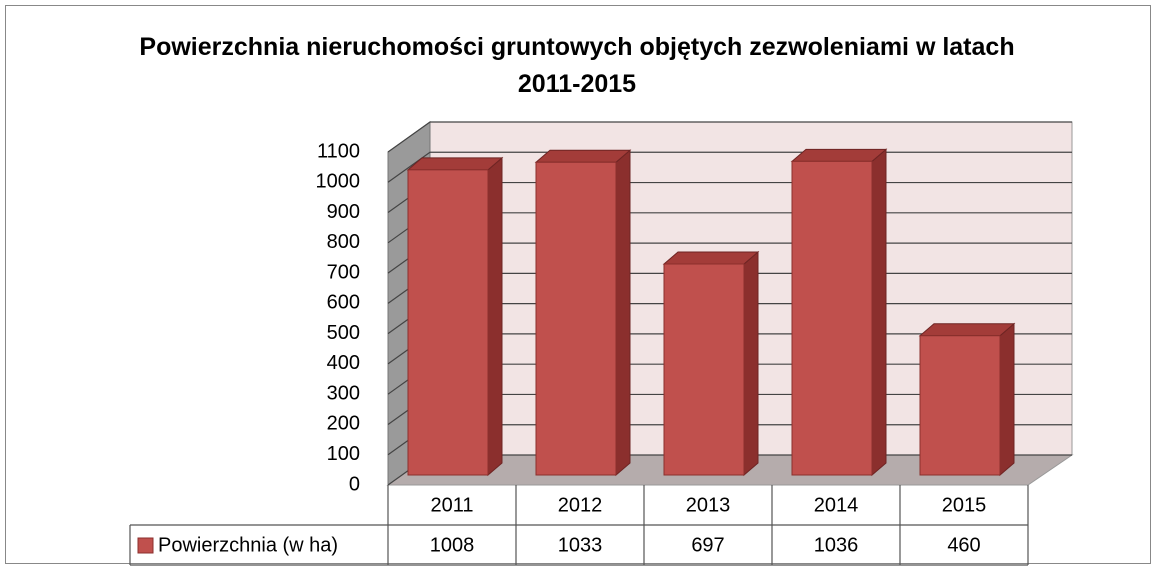 The image size is (1157, 569). What do you see at coordinates (451, 505) in the screenshot?
I see `x-tick-label: 2011` at bounding box center [451, 505].